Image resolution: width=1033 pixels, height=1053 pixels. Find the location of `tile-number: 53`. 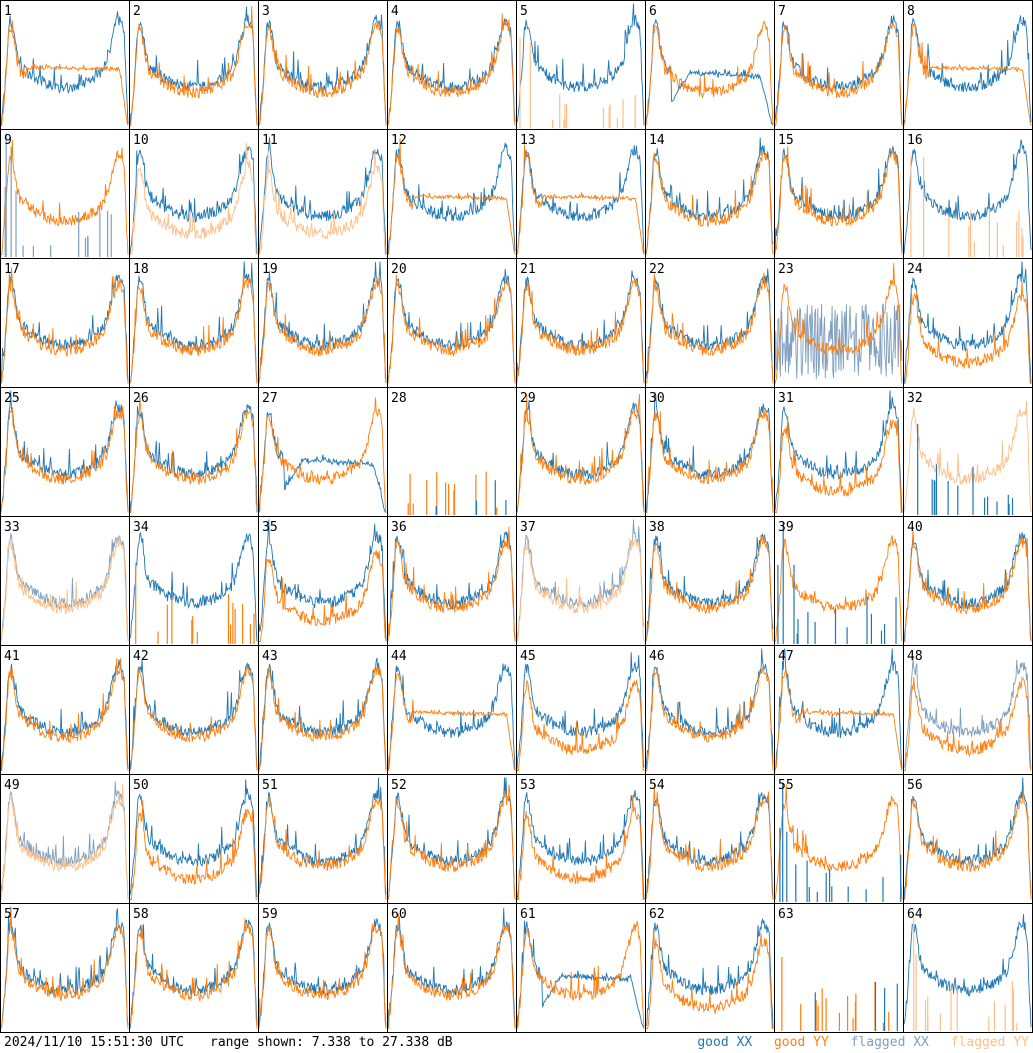

tile-number: 53 is located at coordinates (528, 785).